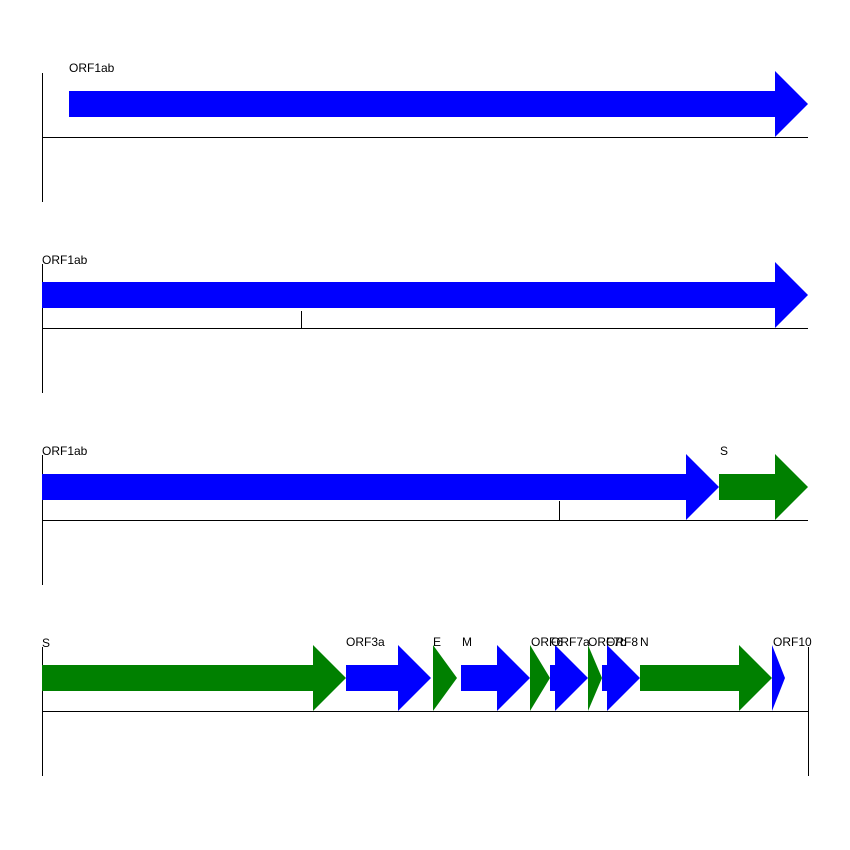  I want to click on gene-arrow-orf6, so click(540, 678).